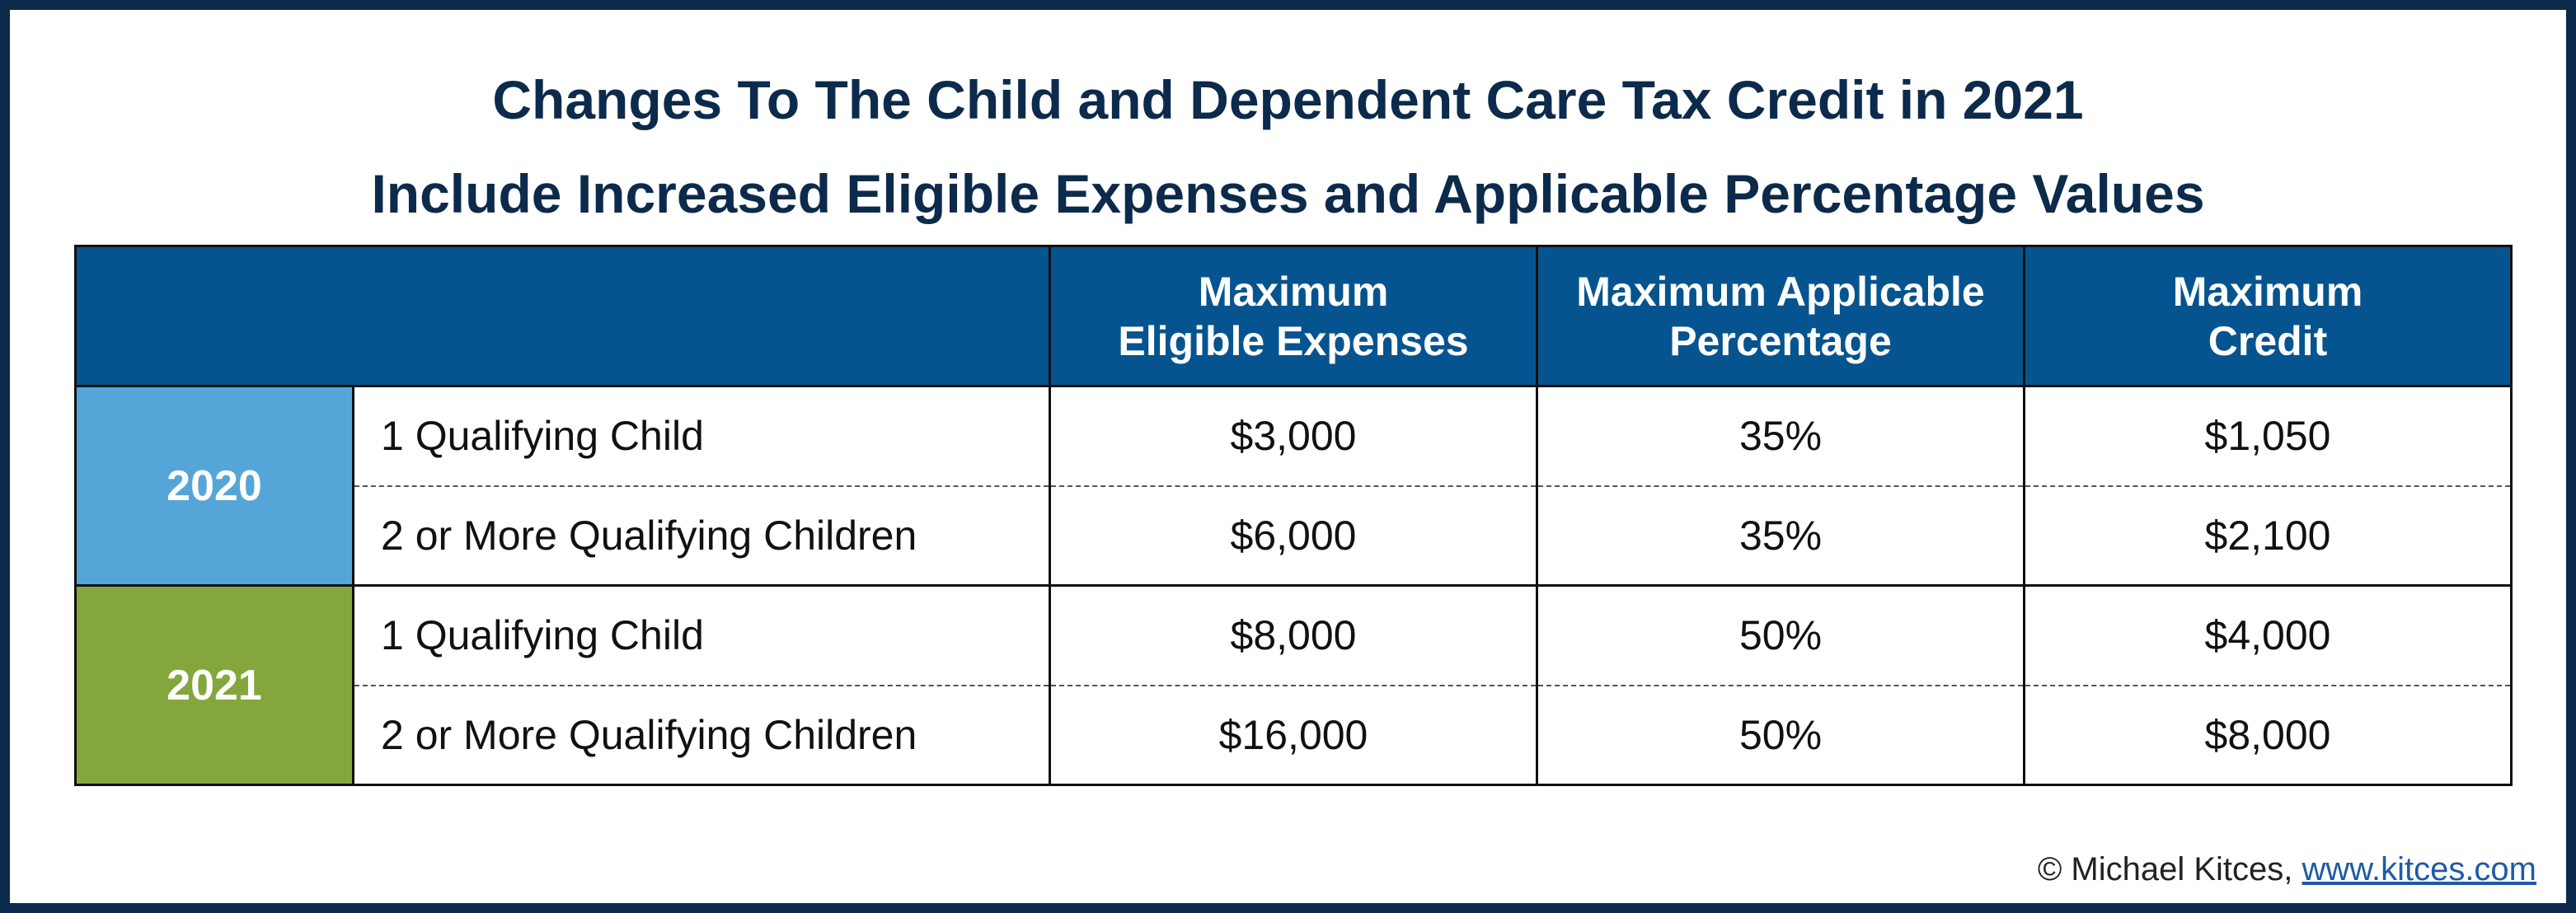 The image size is (2576, 913). What do you see at coordinates (2268, 735) in the screenshot?
I see `cell-credit: $8,000` at bounding box center [2268, 735].